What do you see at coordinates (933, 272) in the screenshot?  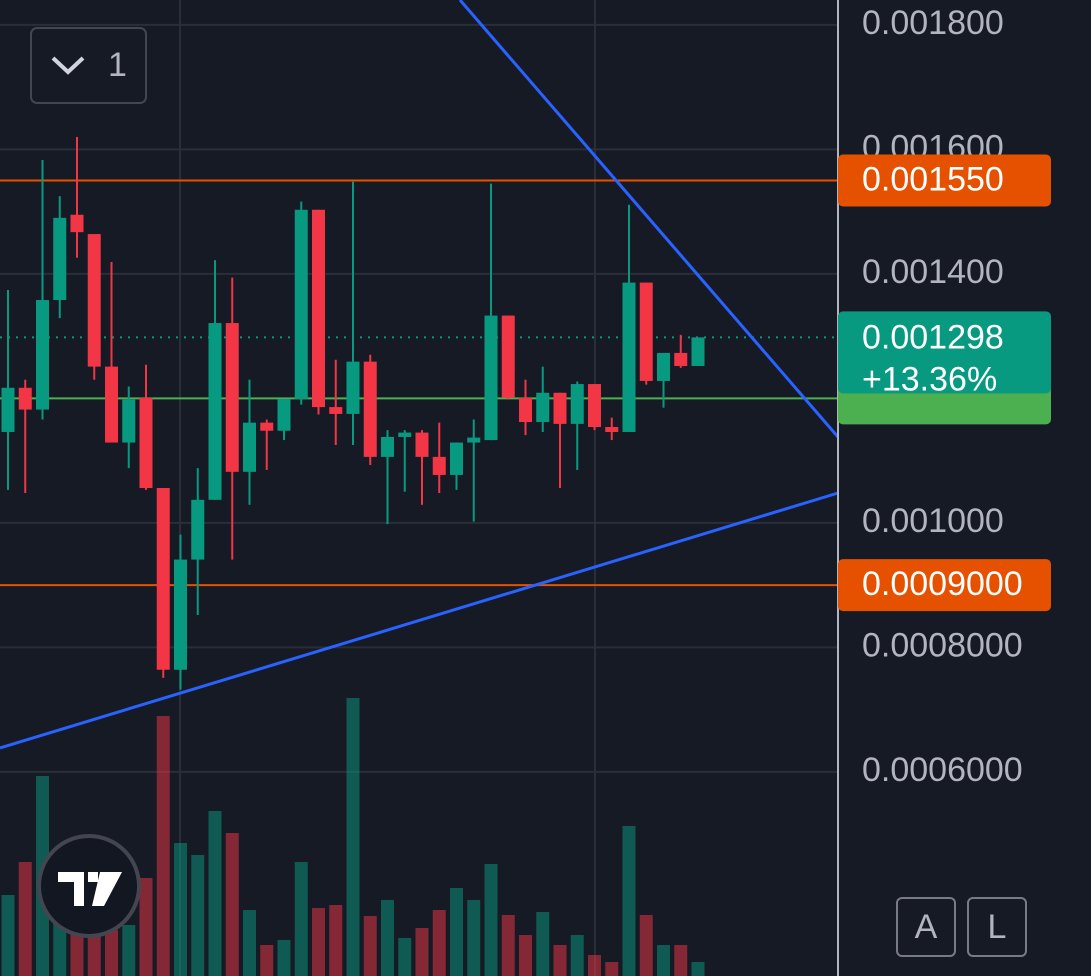 I see `y-tick-label: 0.001400` at bounding box center [933, 272].